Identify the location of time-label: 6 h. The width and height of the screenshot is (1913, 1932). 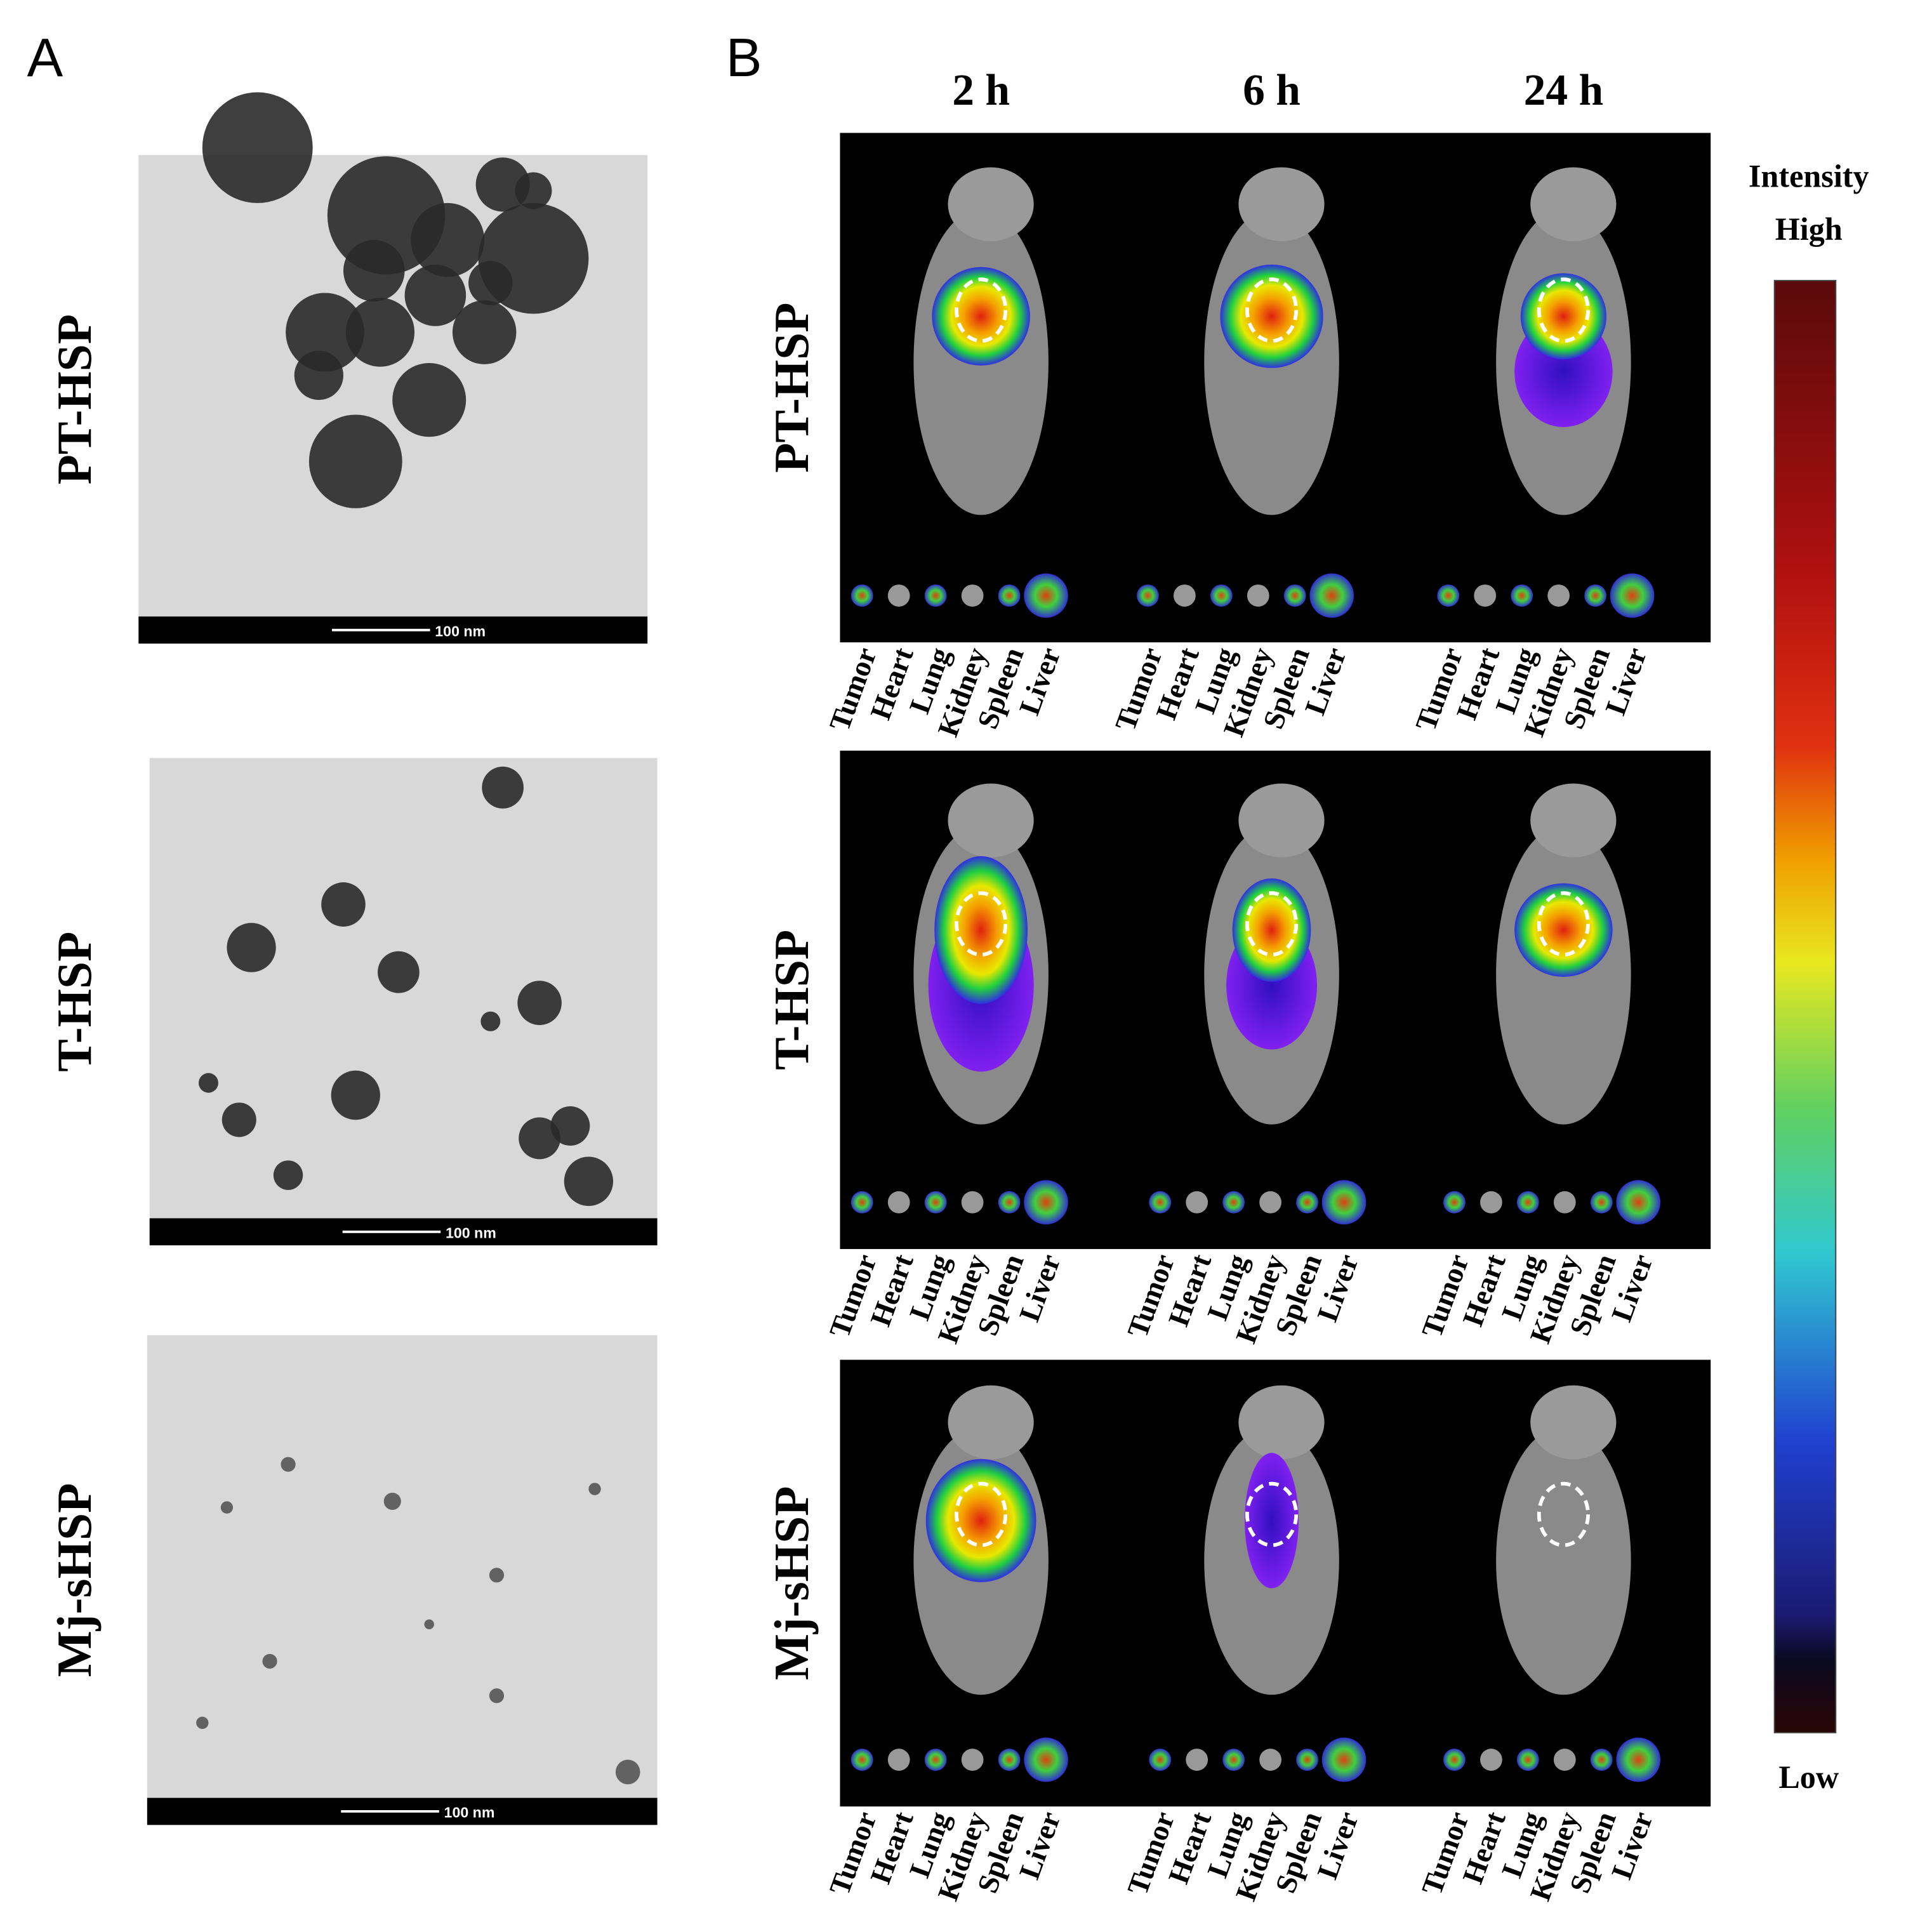
(1272, 90).